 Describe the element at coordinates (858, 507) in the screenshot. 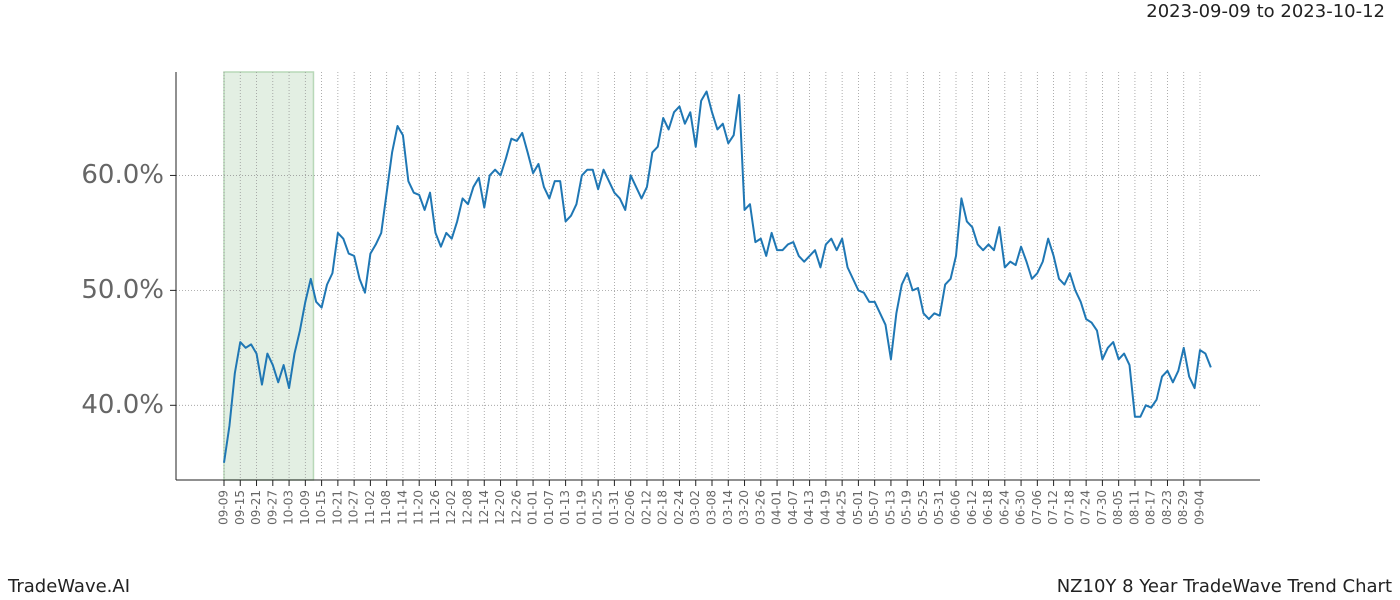

I see `x-tick-label: 05-01` at that location.